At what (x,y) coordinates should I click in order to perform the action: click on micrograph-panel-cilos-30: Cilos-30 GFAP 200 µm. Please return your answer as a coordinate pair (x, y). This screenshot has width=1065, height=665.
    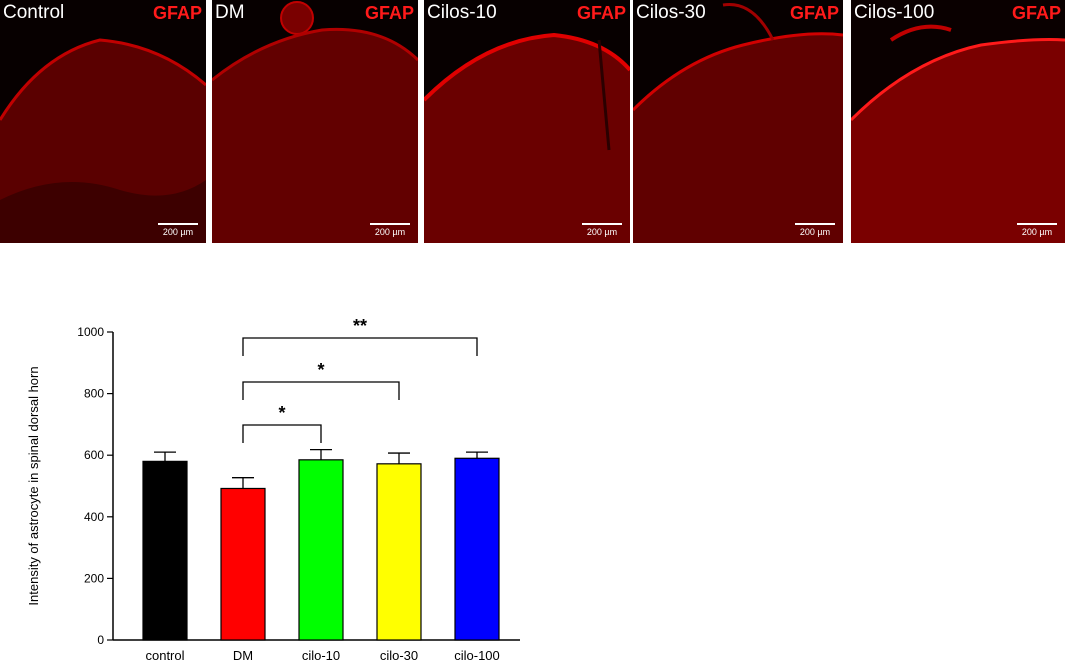
    Looking at the image, I should click on (738, 121).